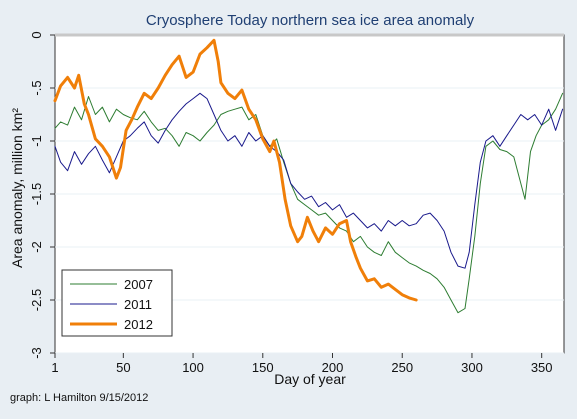  What do you see at coordinates (79, 398) in the screenshot?
I see `credit-note: graph: L Hamilton 9/15/2012` at bounding box center [79, 398].